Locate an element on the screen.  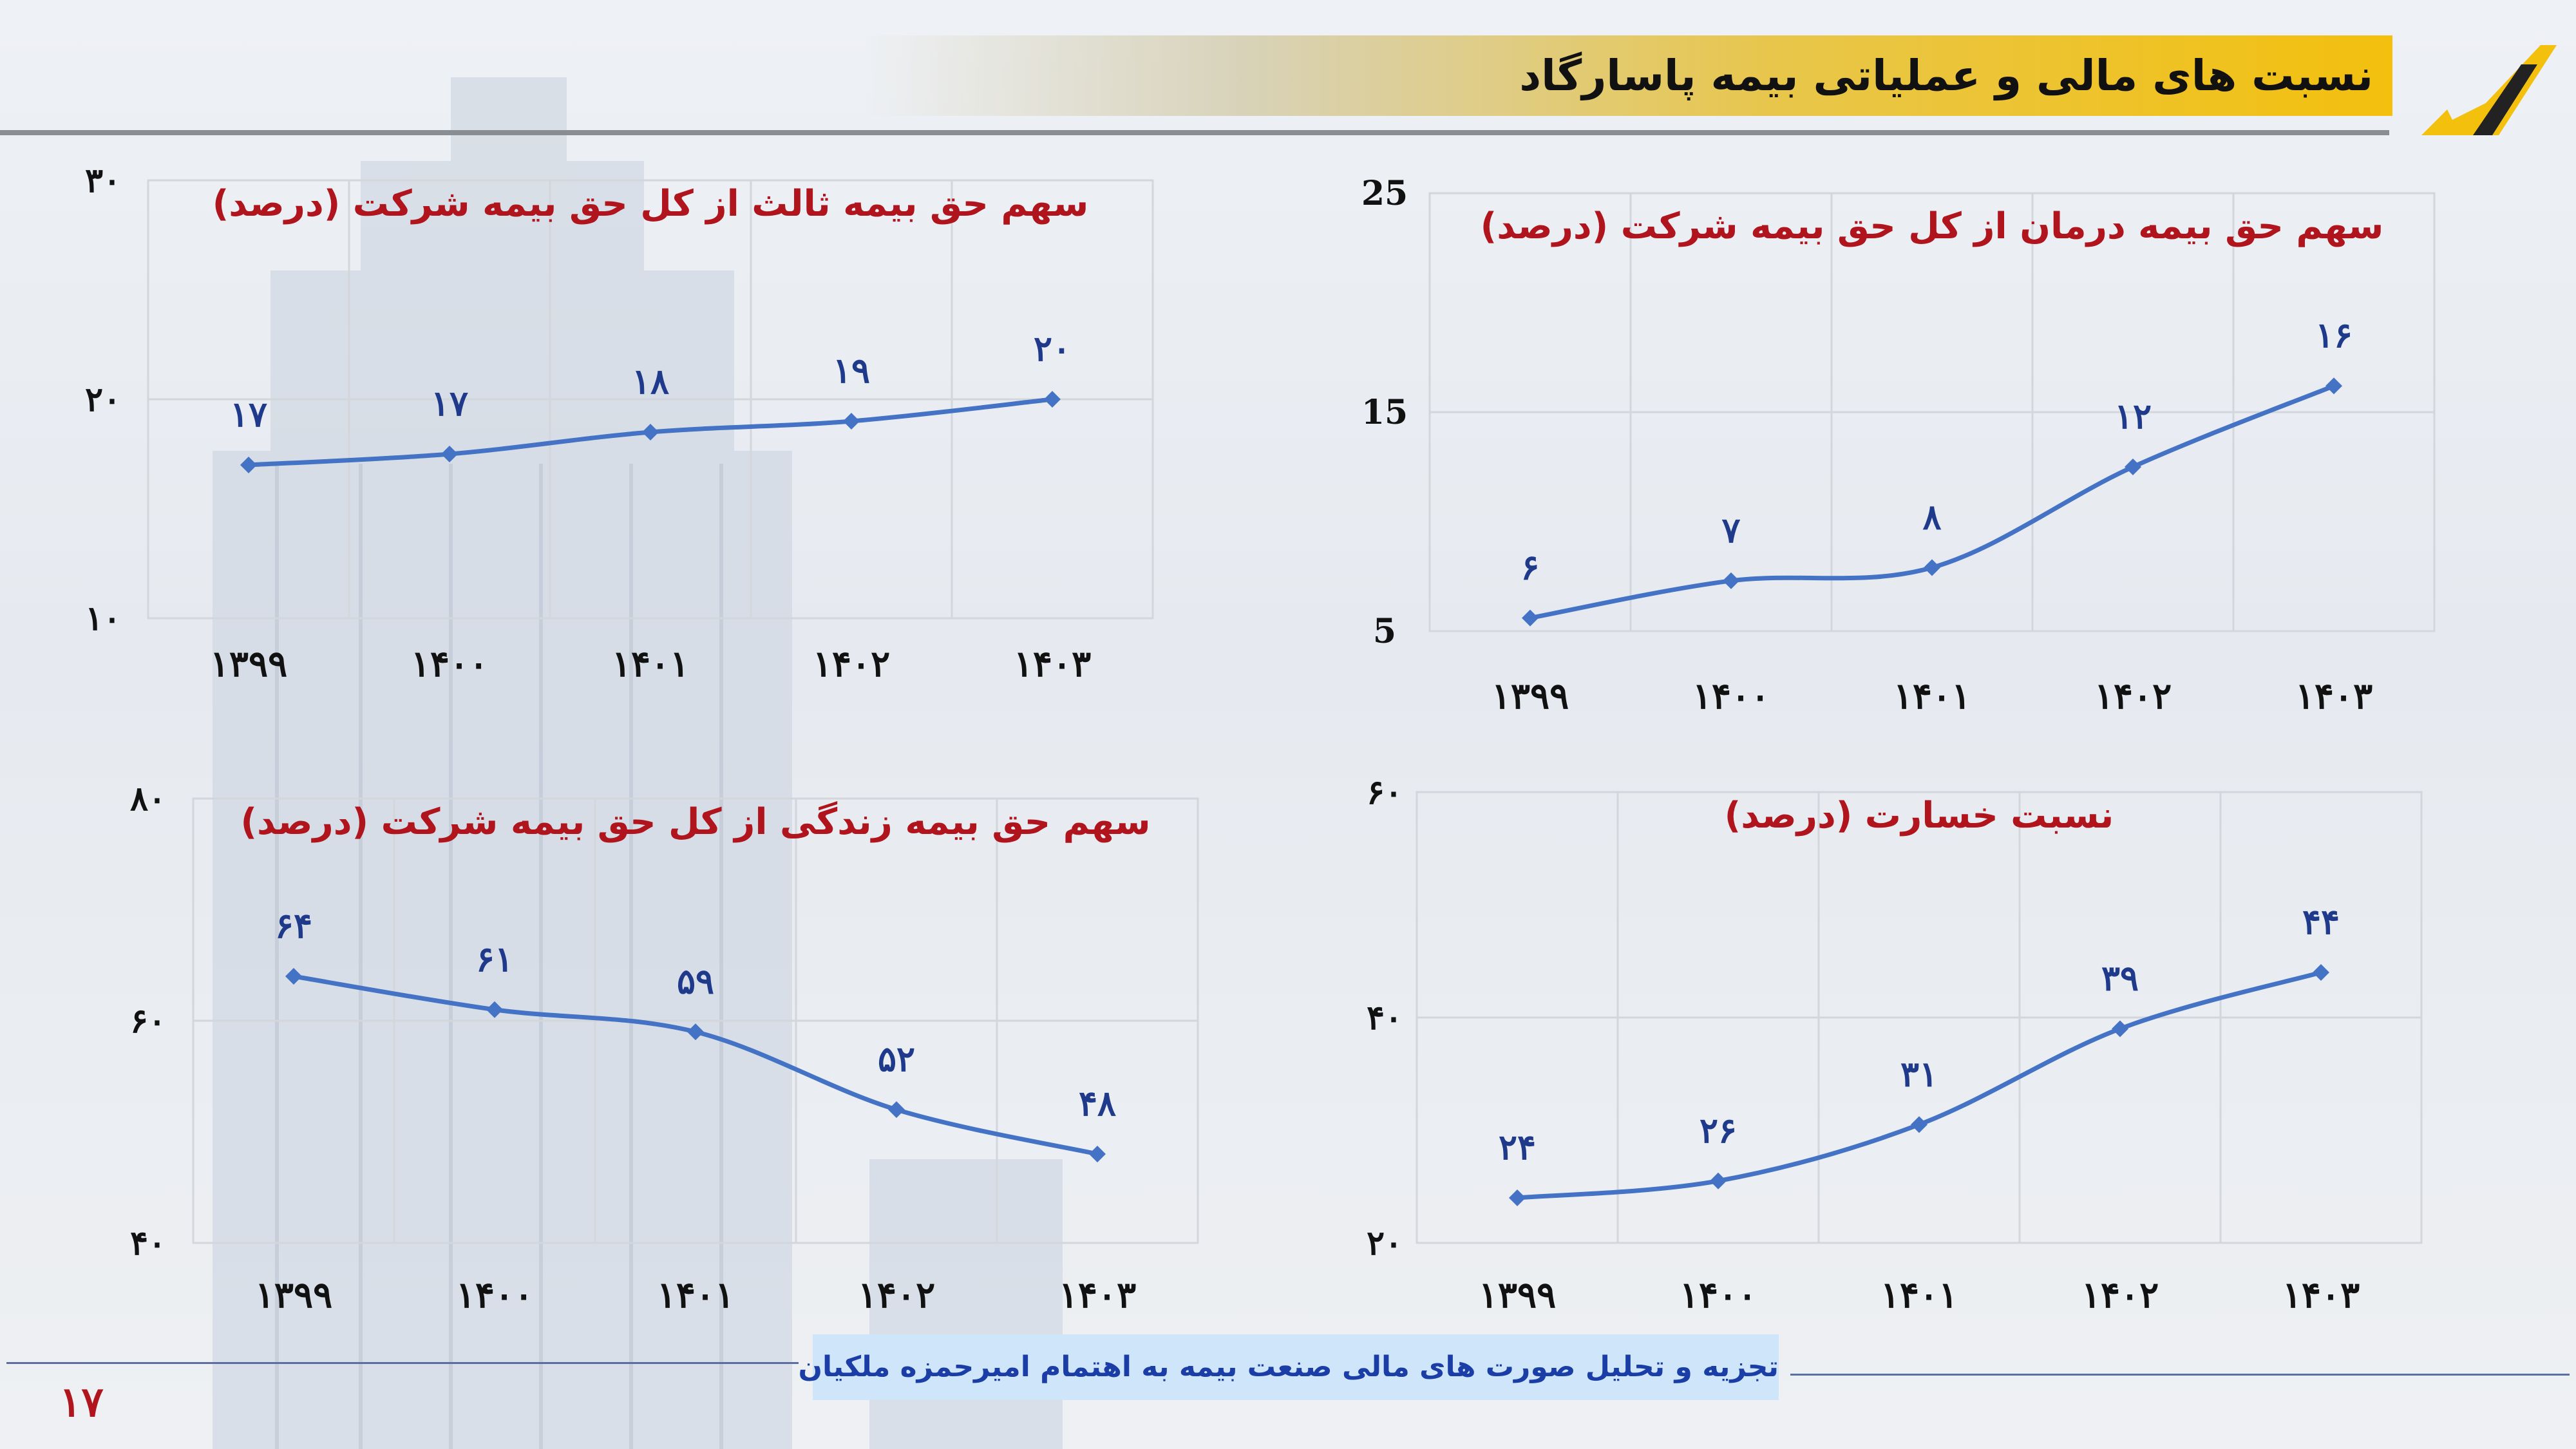
chart-title: نسبت خسارت (درصد) is located at coordinates (1919, 816).